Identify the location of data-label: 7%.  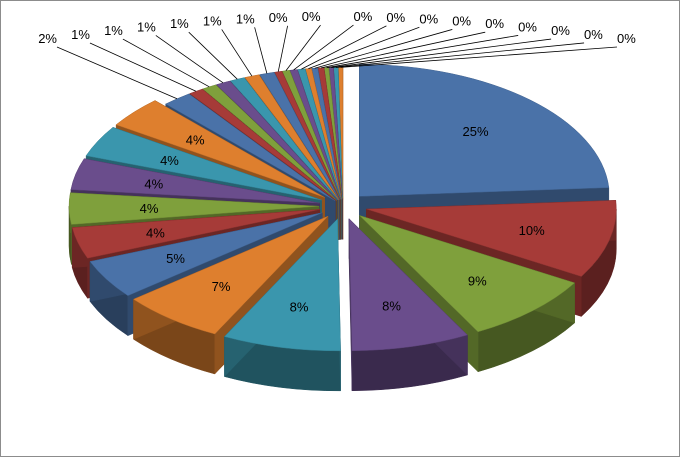
(221, 286).